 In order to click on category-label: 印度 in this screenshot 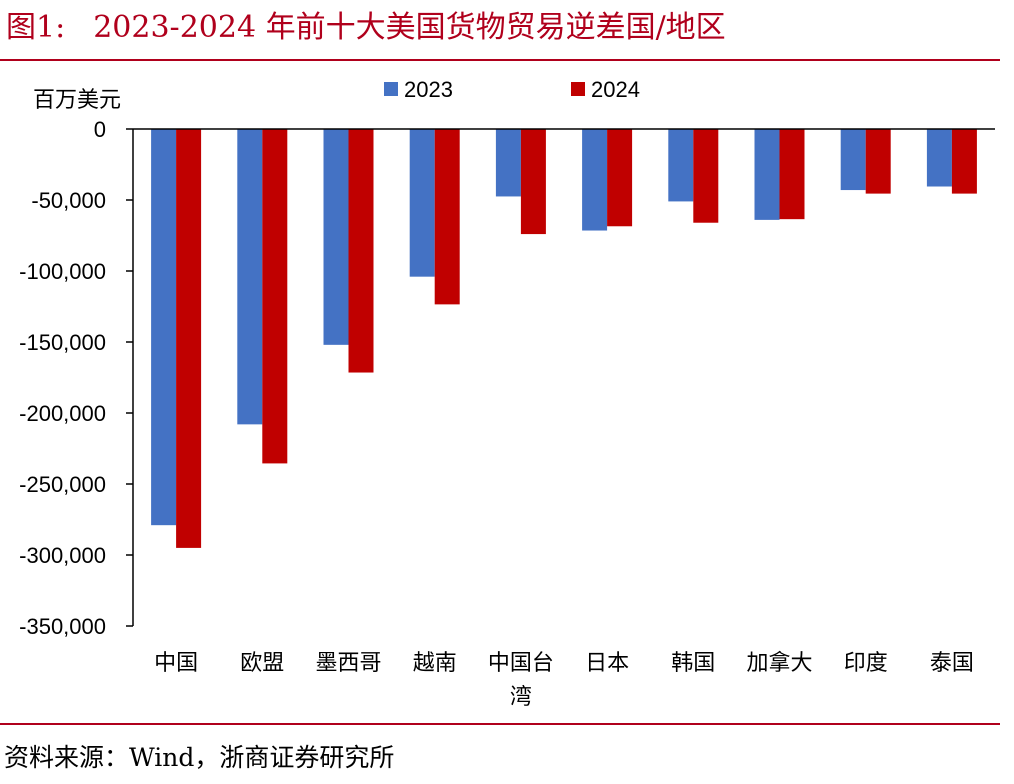, I will do `click(866, 663)`.